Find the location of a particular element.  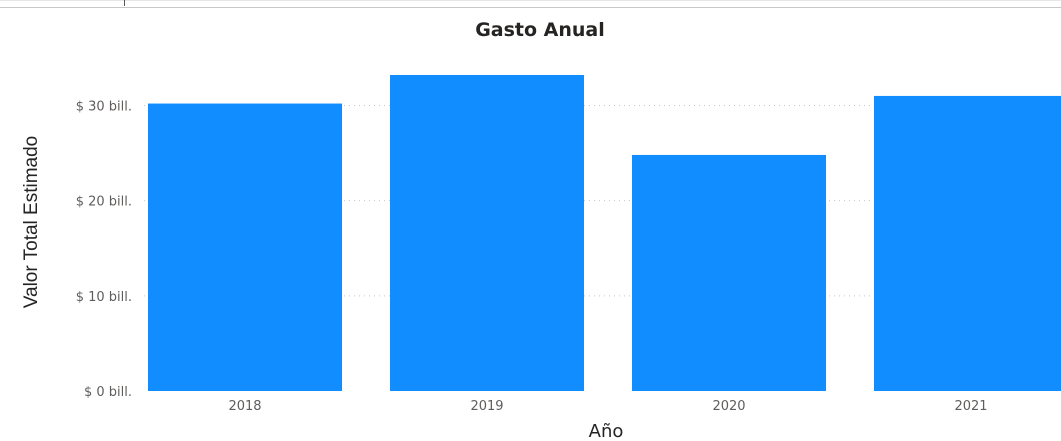

x-tick-label-2021: 2021 is located at coordinates (970, 406).